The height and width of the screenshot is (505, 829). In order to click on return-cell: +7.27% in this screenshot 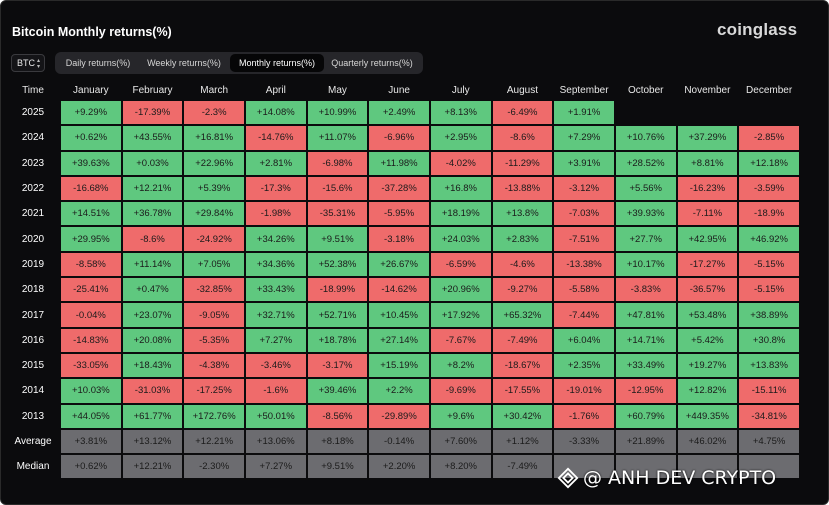, I will do `click(275, 467)`.